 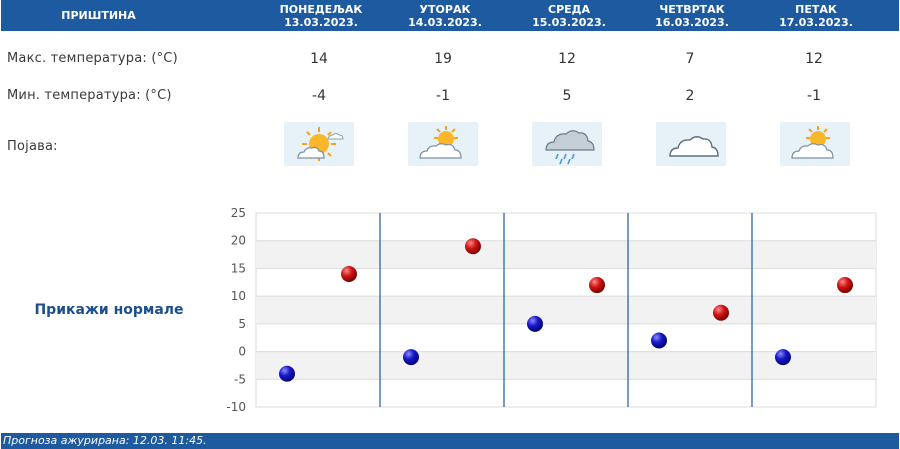 I want to click on forecast-updated-text: Прогноза ажурирана: 12.03. 11:45., so click(x=105, y=440).